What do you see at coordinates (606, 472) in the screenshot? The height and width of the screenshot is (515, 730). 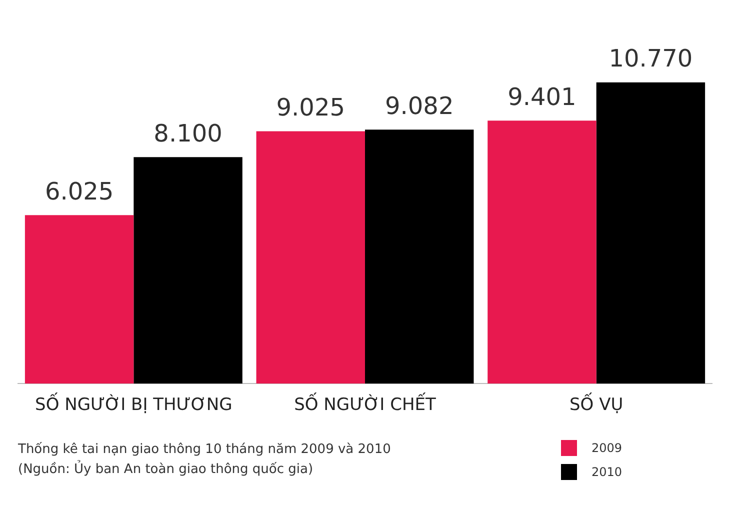 I see `legend-label: 2010` at bounding box center [606, 472].